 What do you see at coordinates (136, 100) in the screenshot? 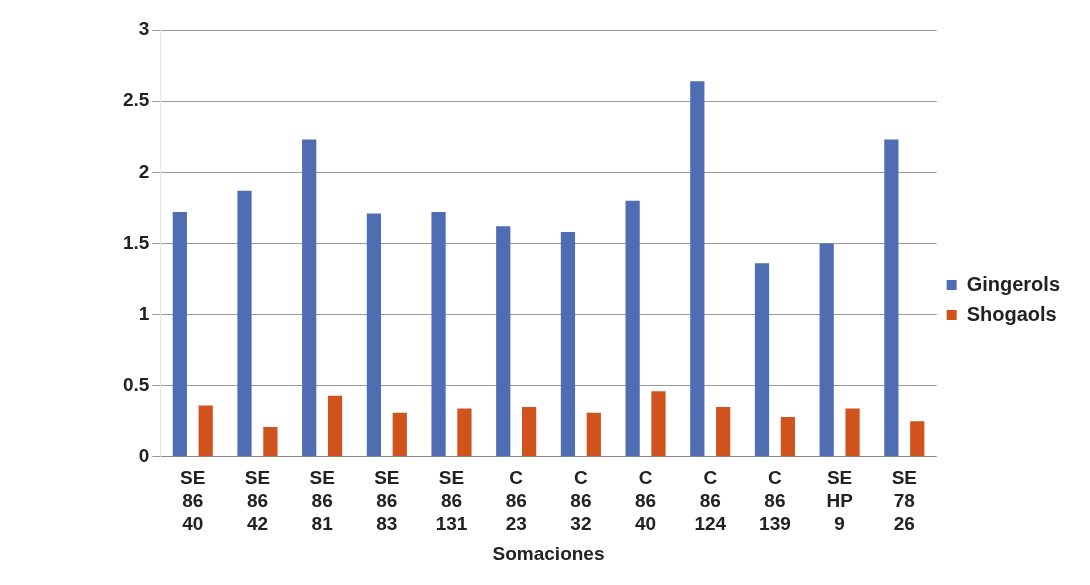
I see `y-tick-label: 2.5` at bounding box center [136, 100].